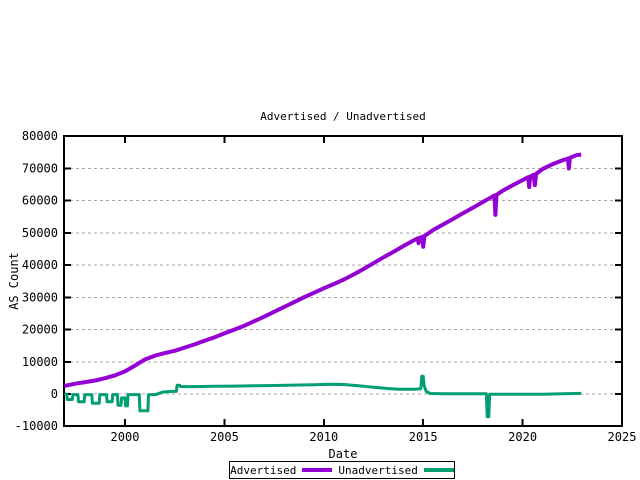  Describe the element at coordinates (40, 362) in the screenshot. I see `y-tick-label-10000: 10000` at that location.